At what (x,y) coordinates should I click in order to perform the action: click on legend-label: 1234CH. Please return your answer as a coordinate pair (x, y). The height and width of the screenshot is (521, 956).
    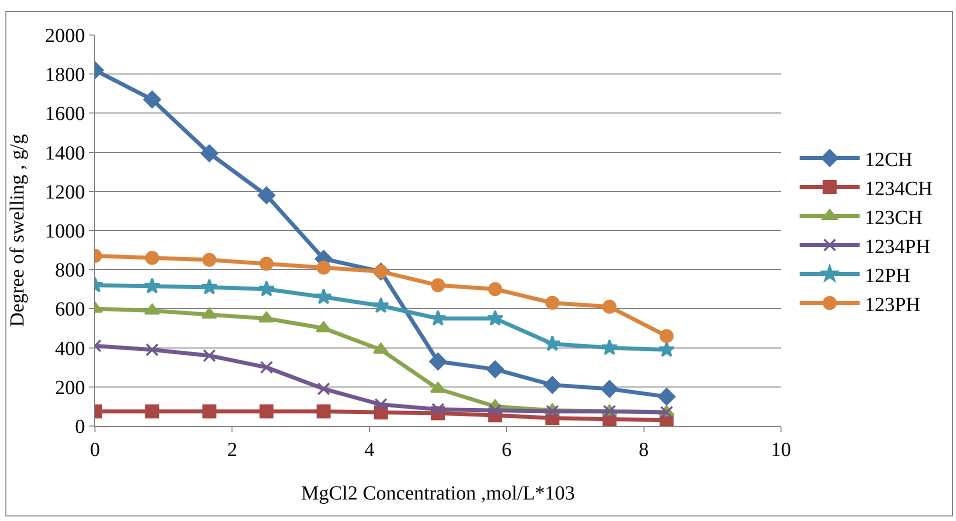
    Looking at the image, I should click on (898, 189).